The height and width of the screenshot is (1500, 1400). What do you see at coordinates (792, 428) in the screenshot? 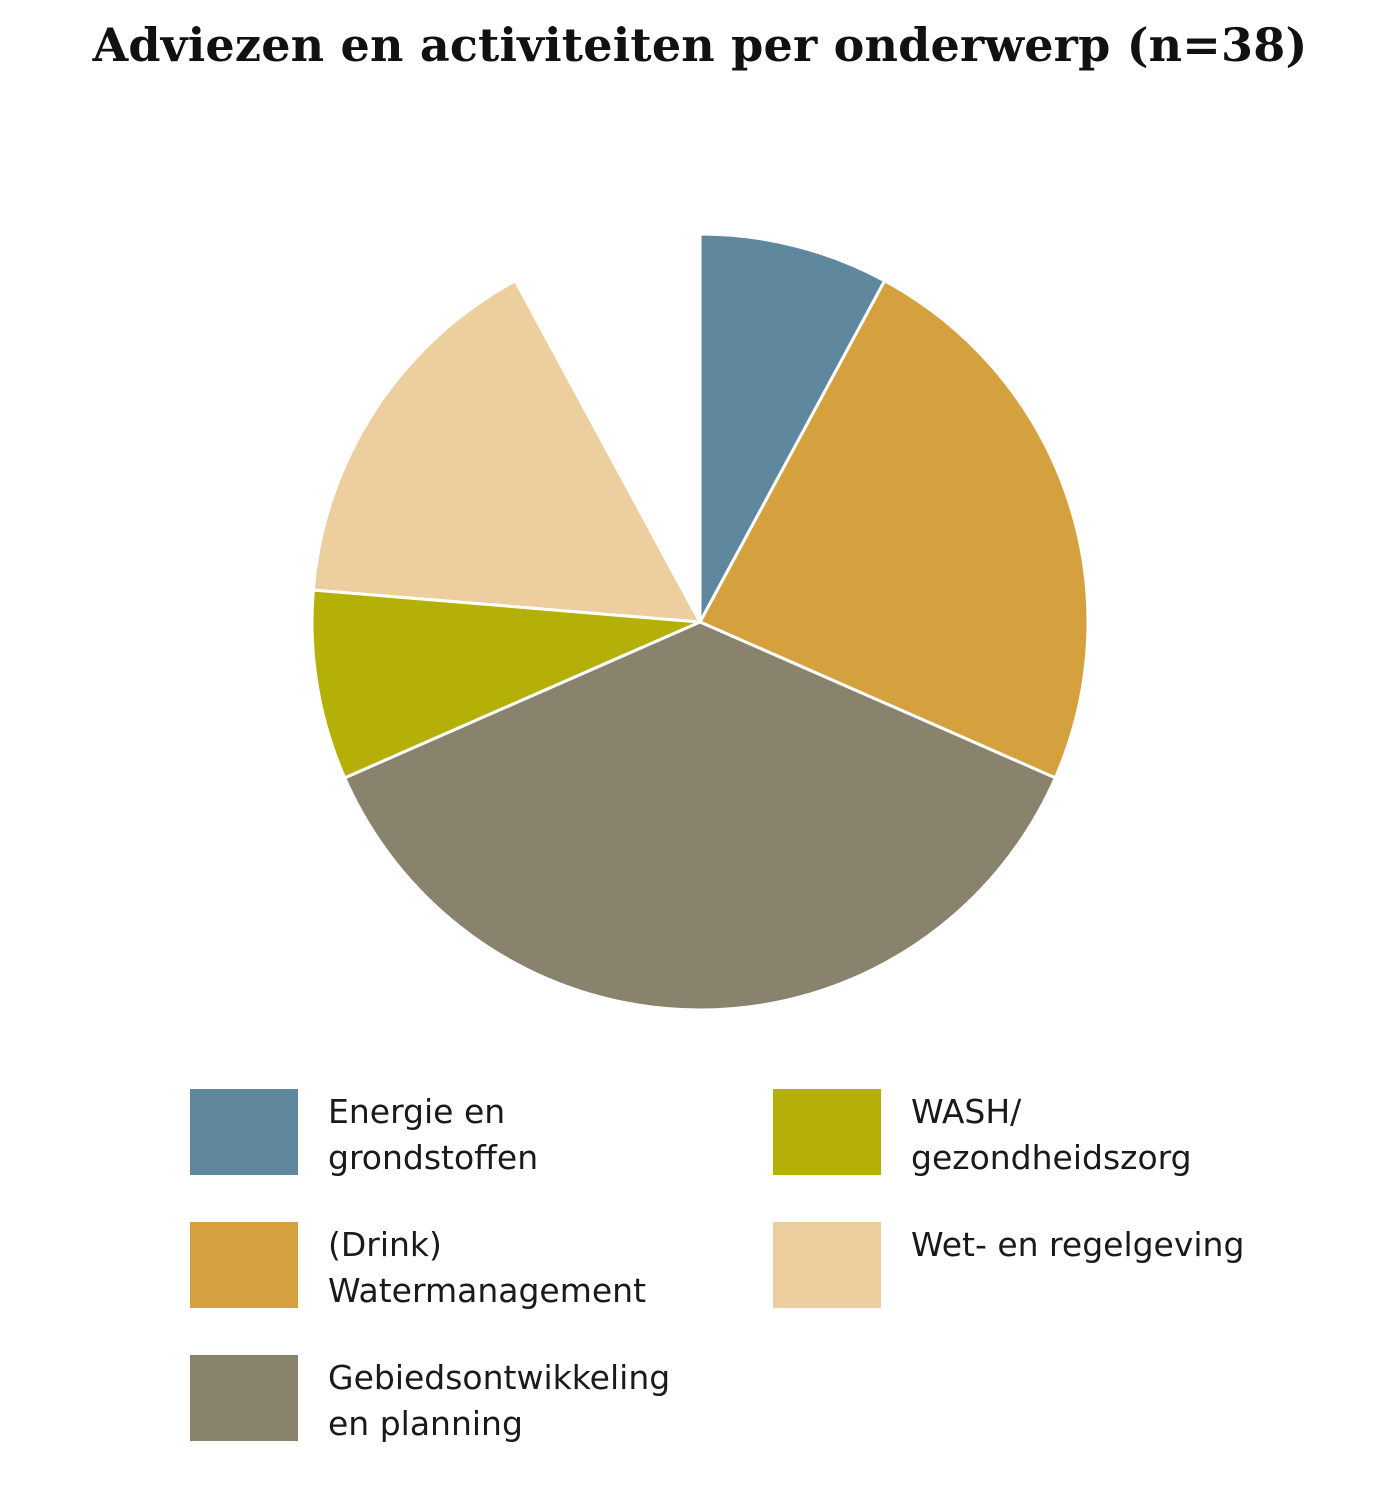
I see `slice-energie` at bounding box center [792, 428].